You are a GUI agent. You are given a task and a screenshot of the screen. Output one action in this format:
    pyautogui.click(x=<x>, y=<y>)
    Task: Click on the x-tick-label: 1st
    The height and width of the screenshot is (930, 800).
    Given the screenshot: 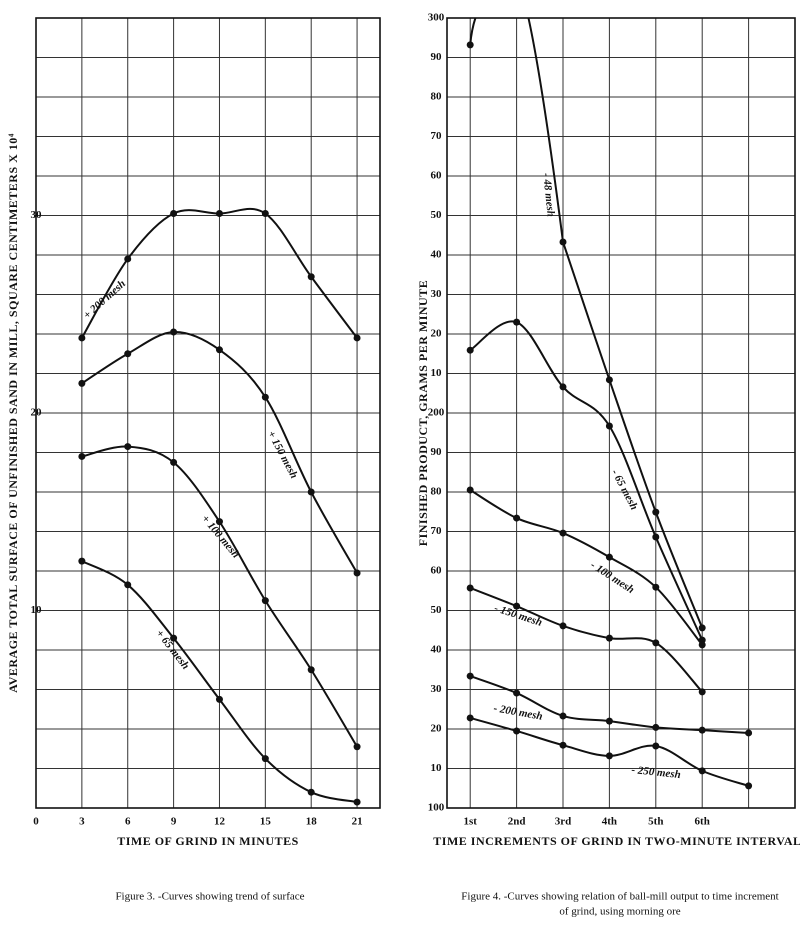 What is the action you would take?
    pyautogui.click(x=470, y=822)
    